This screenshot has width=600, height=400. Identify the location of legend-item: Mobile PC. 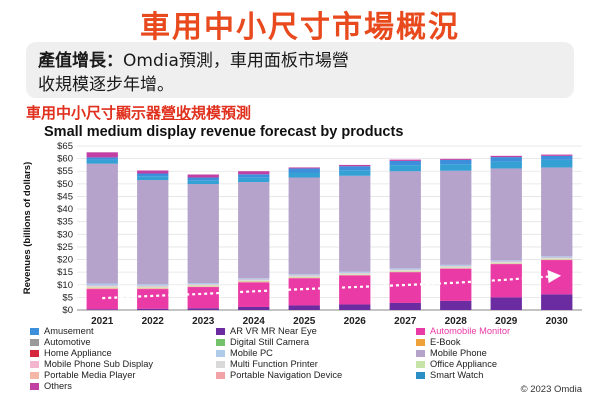
(244, 353).